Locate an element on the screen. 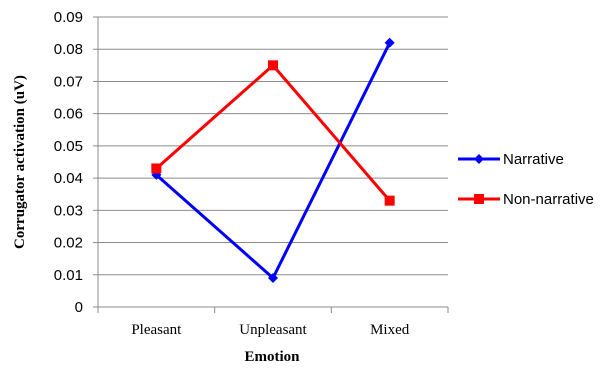 The height and width of the screenshot is (370, 613). legend-label-narrative: Narrative is located at coordinates (533, 159).